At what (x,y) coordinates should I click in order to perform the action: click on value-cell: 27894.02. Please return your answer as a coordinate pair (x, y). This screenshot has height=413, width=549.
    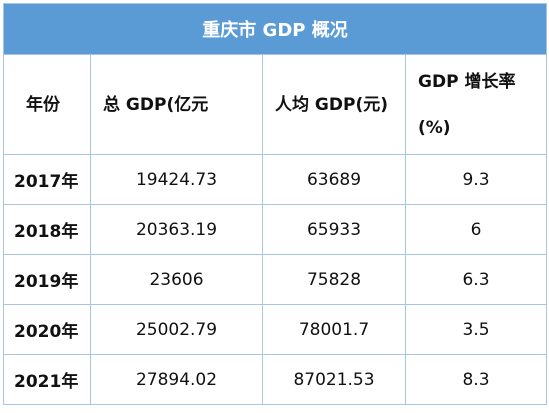
    Looking at the image, I should click on (176, 379).